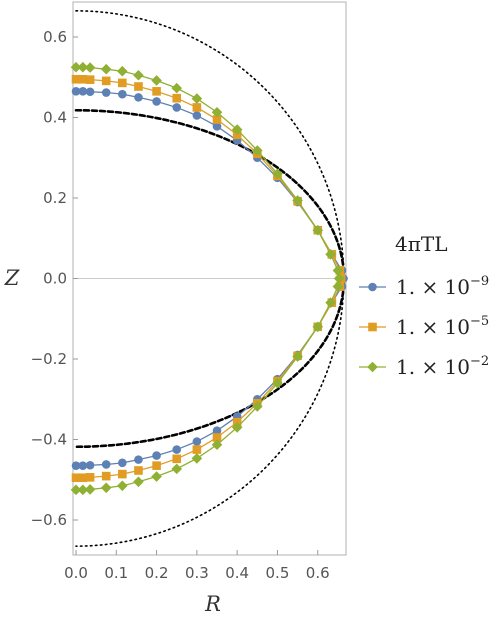 This screenshot has width=498, height=625. I want to click on x-tick-label: 0.4, so click(237, 573).